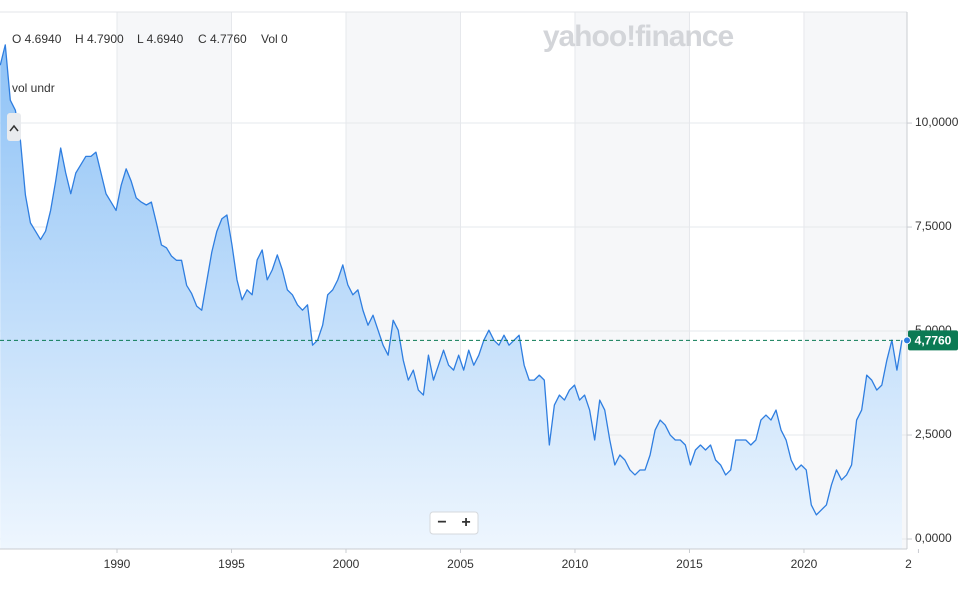  I want to click on zoom-in: +, so click(465, 522).